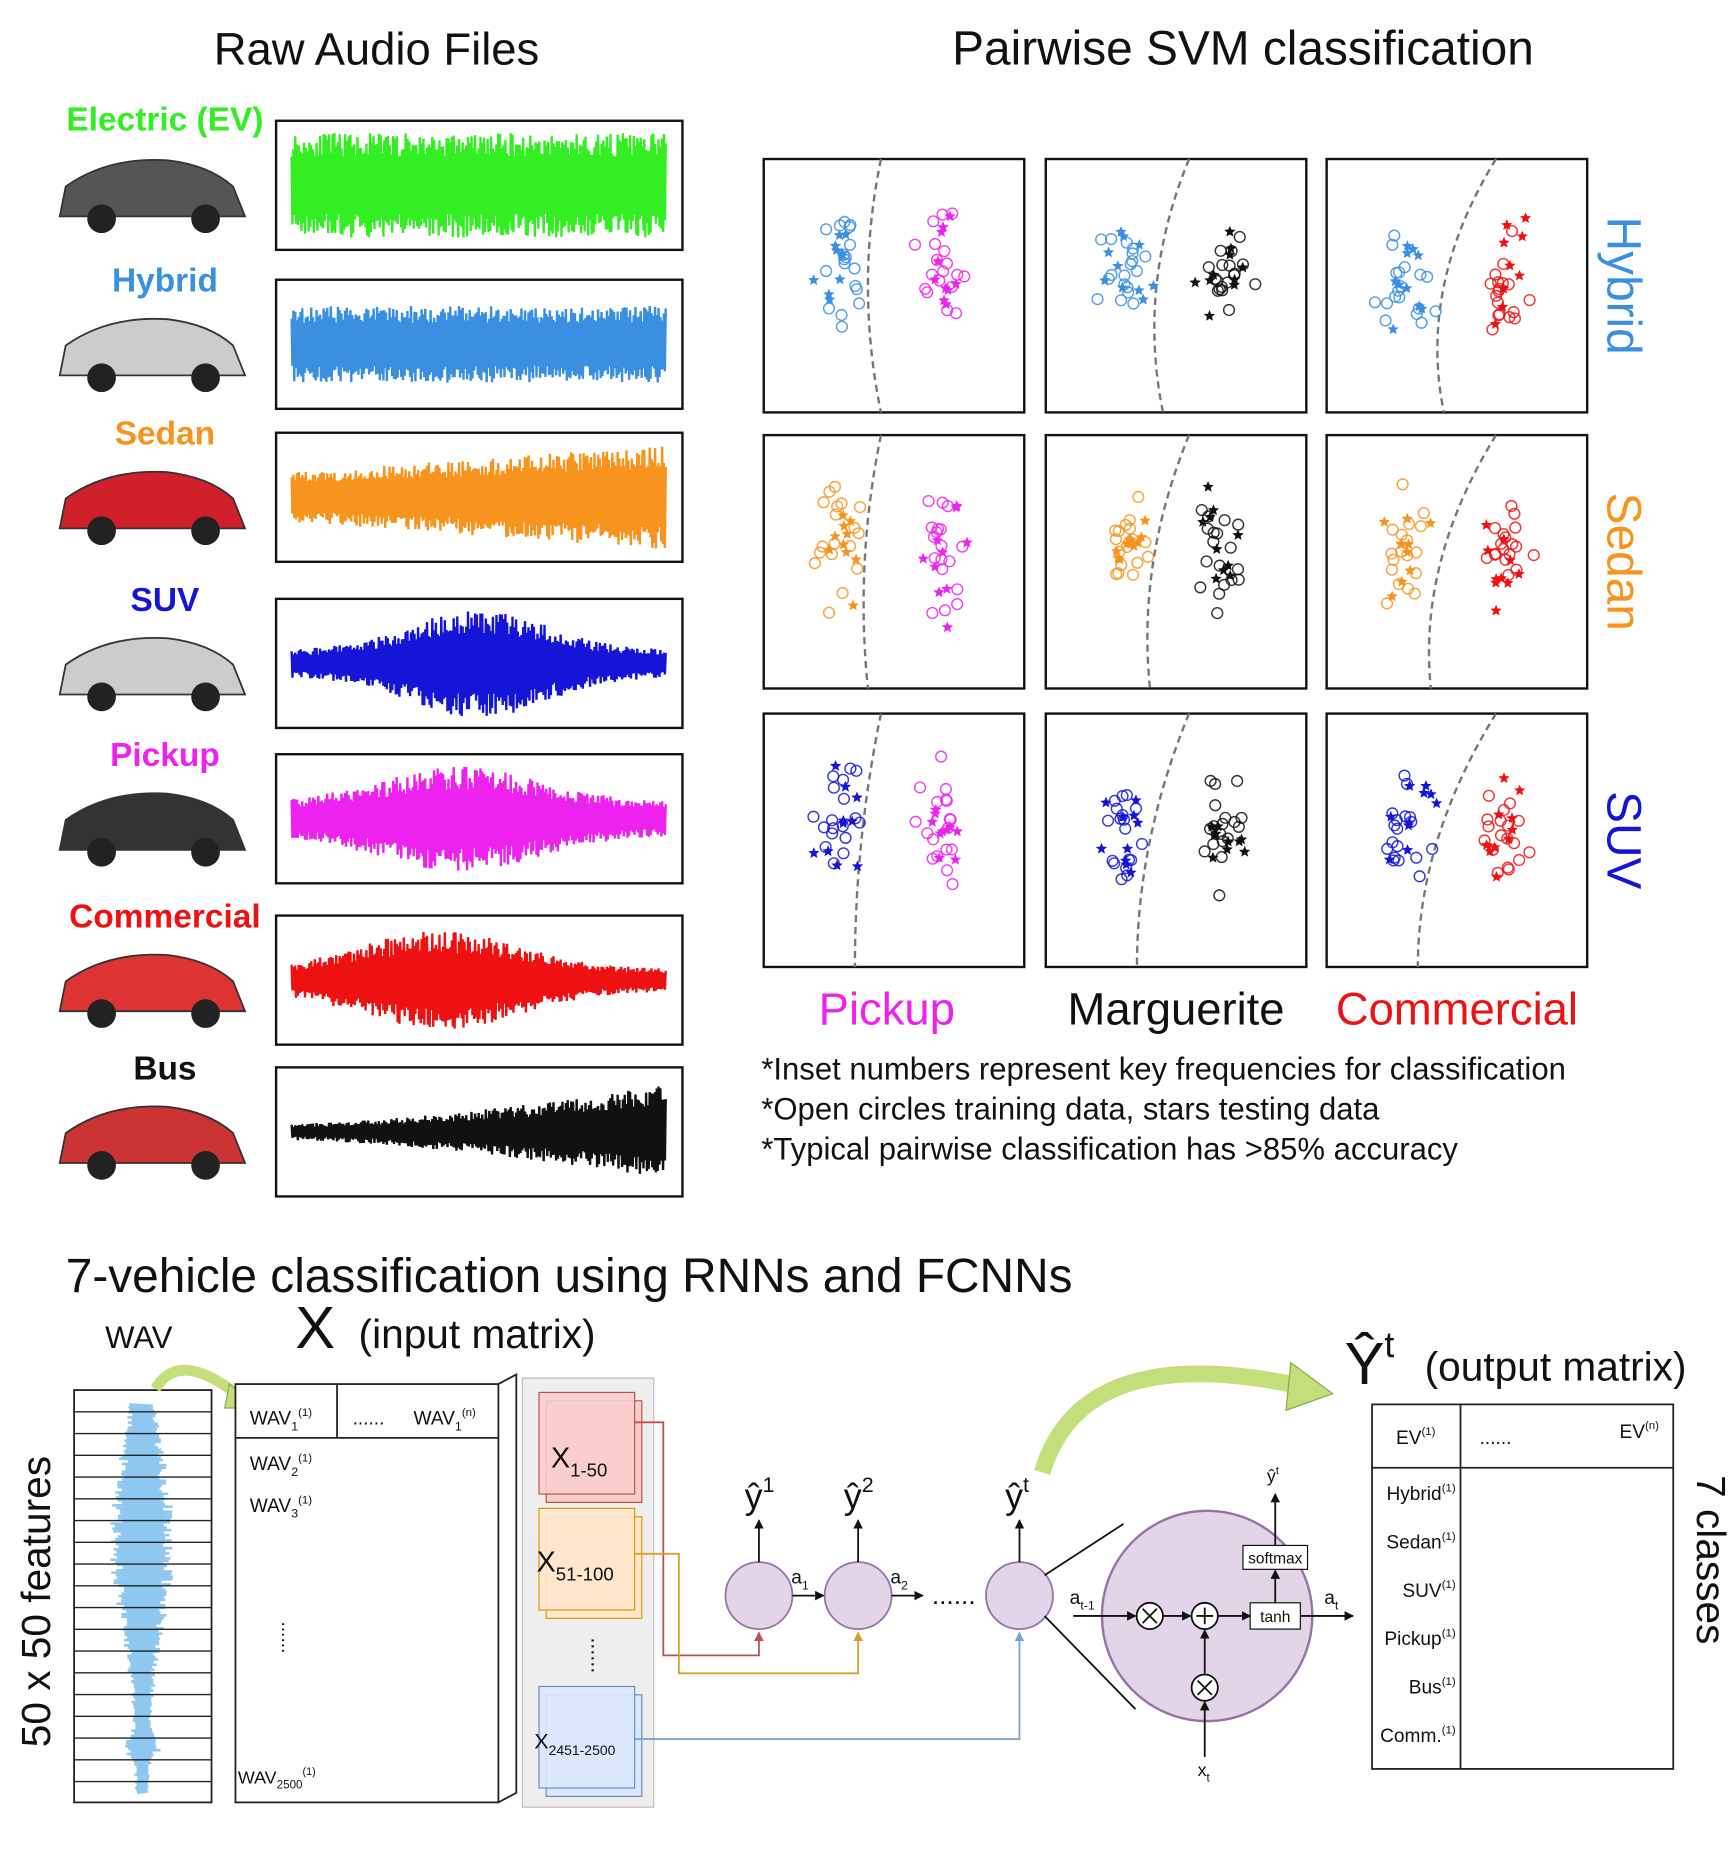 This screenshot has height=1867, width=1733. Describe the element at coordinates (859, 1494) in the screenshot. I see `output-label: ŷ2` at that location.